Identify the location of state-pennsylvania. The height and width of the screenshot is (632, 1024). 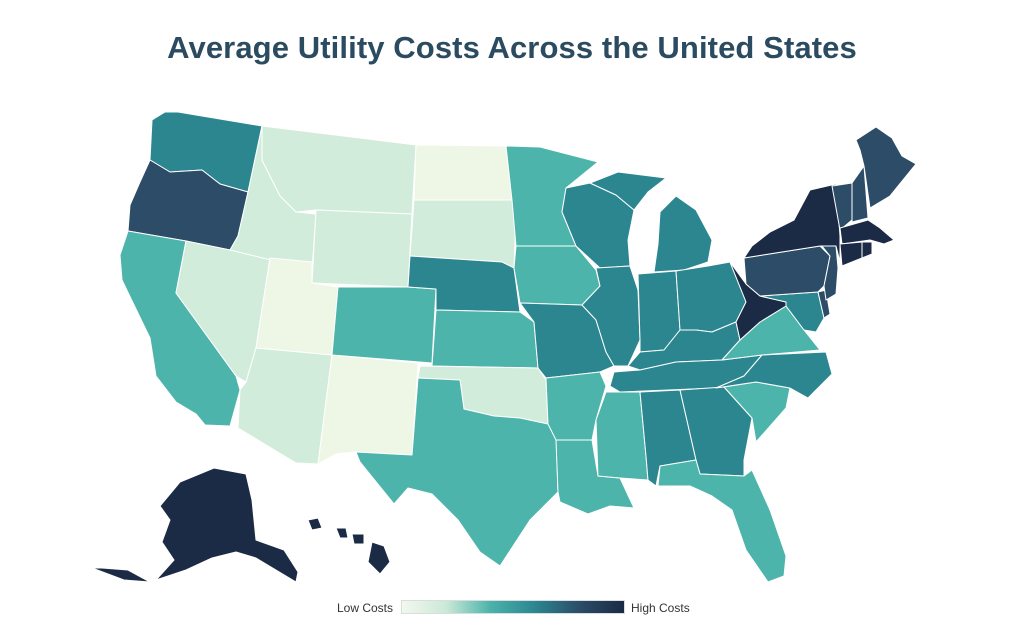
(787, 271).